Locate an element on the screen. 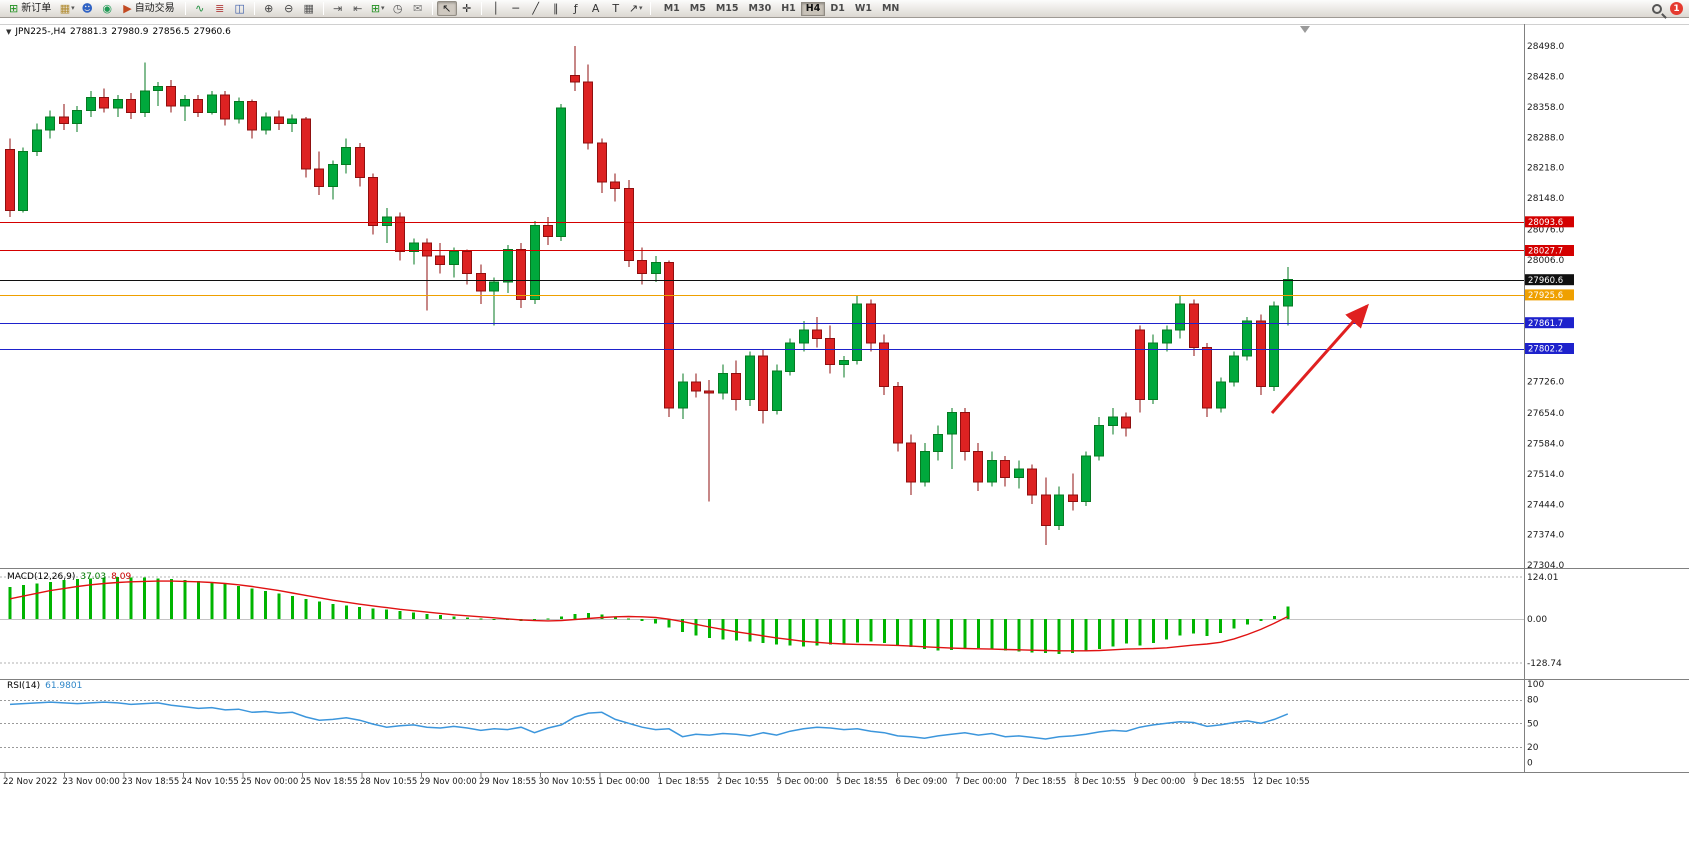  price-tag: 27802.2 is located at coordinates (1549, 349).